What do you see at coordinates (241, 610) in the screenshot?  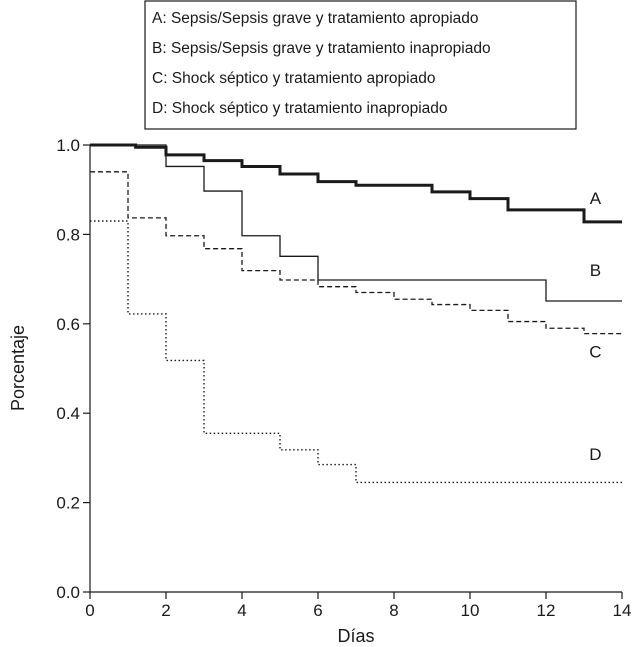 I see `x-tick-label: 4` at bounding box center [241, 610].